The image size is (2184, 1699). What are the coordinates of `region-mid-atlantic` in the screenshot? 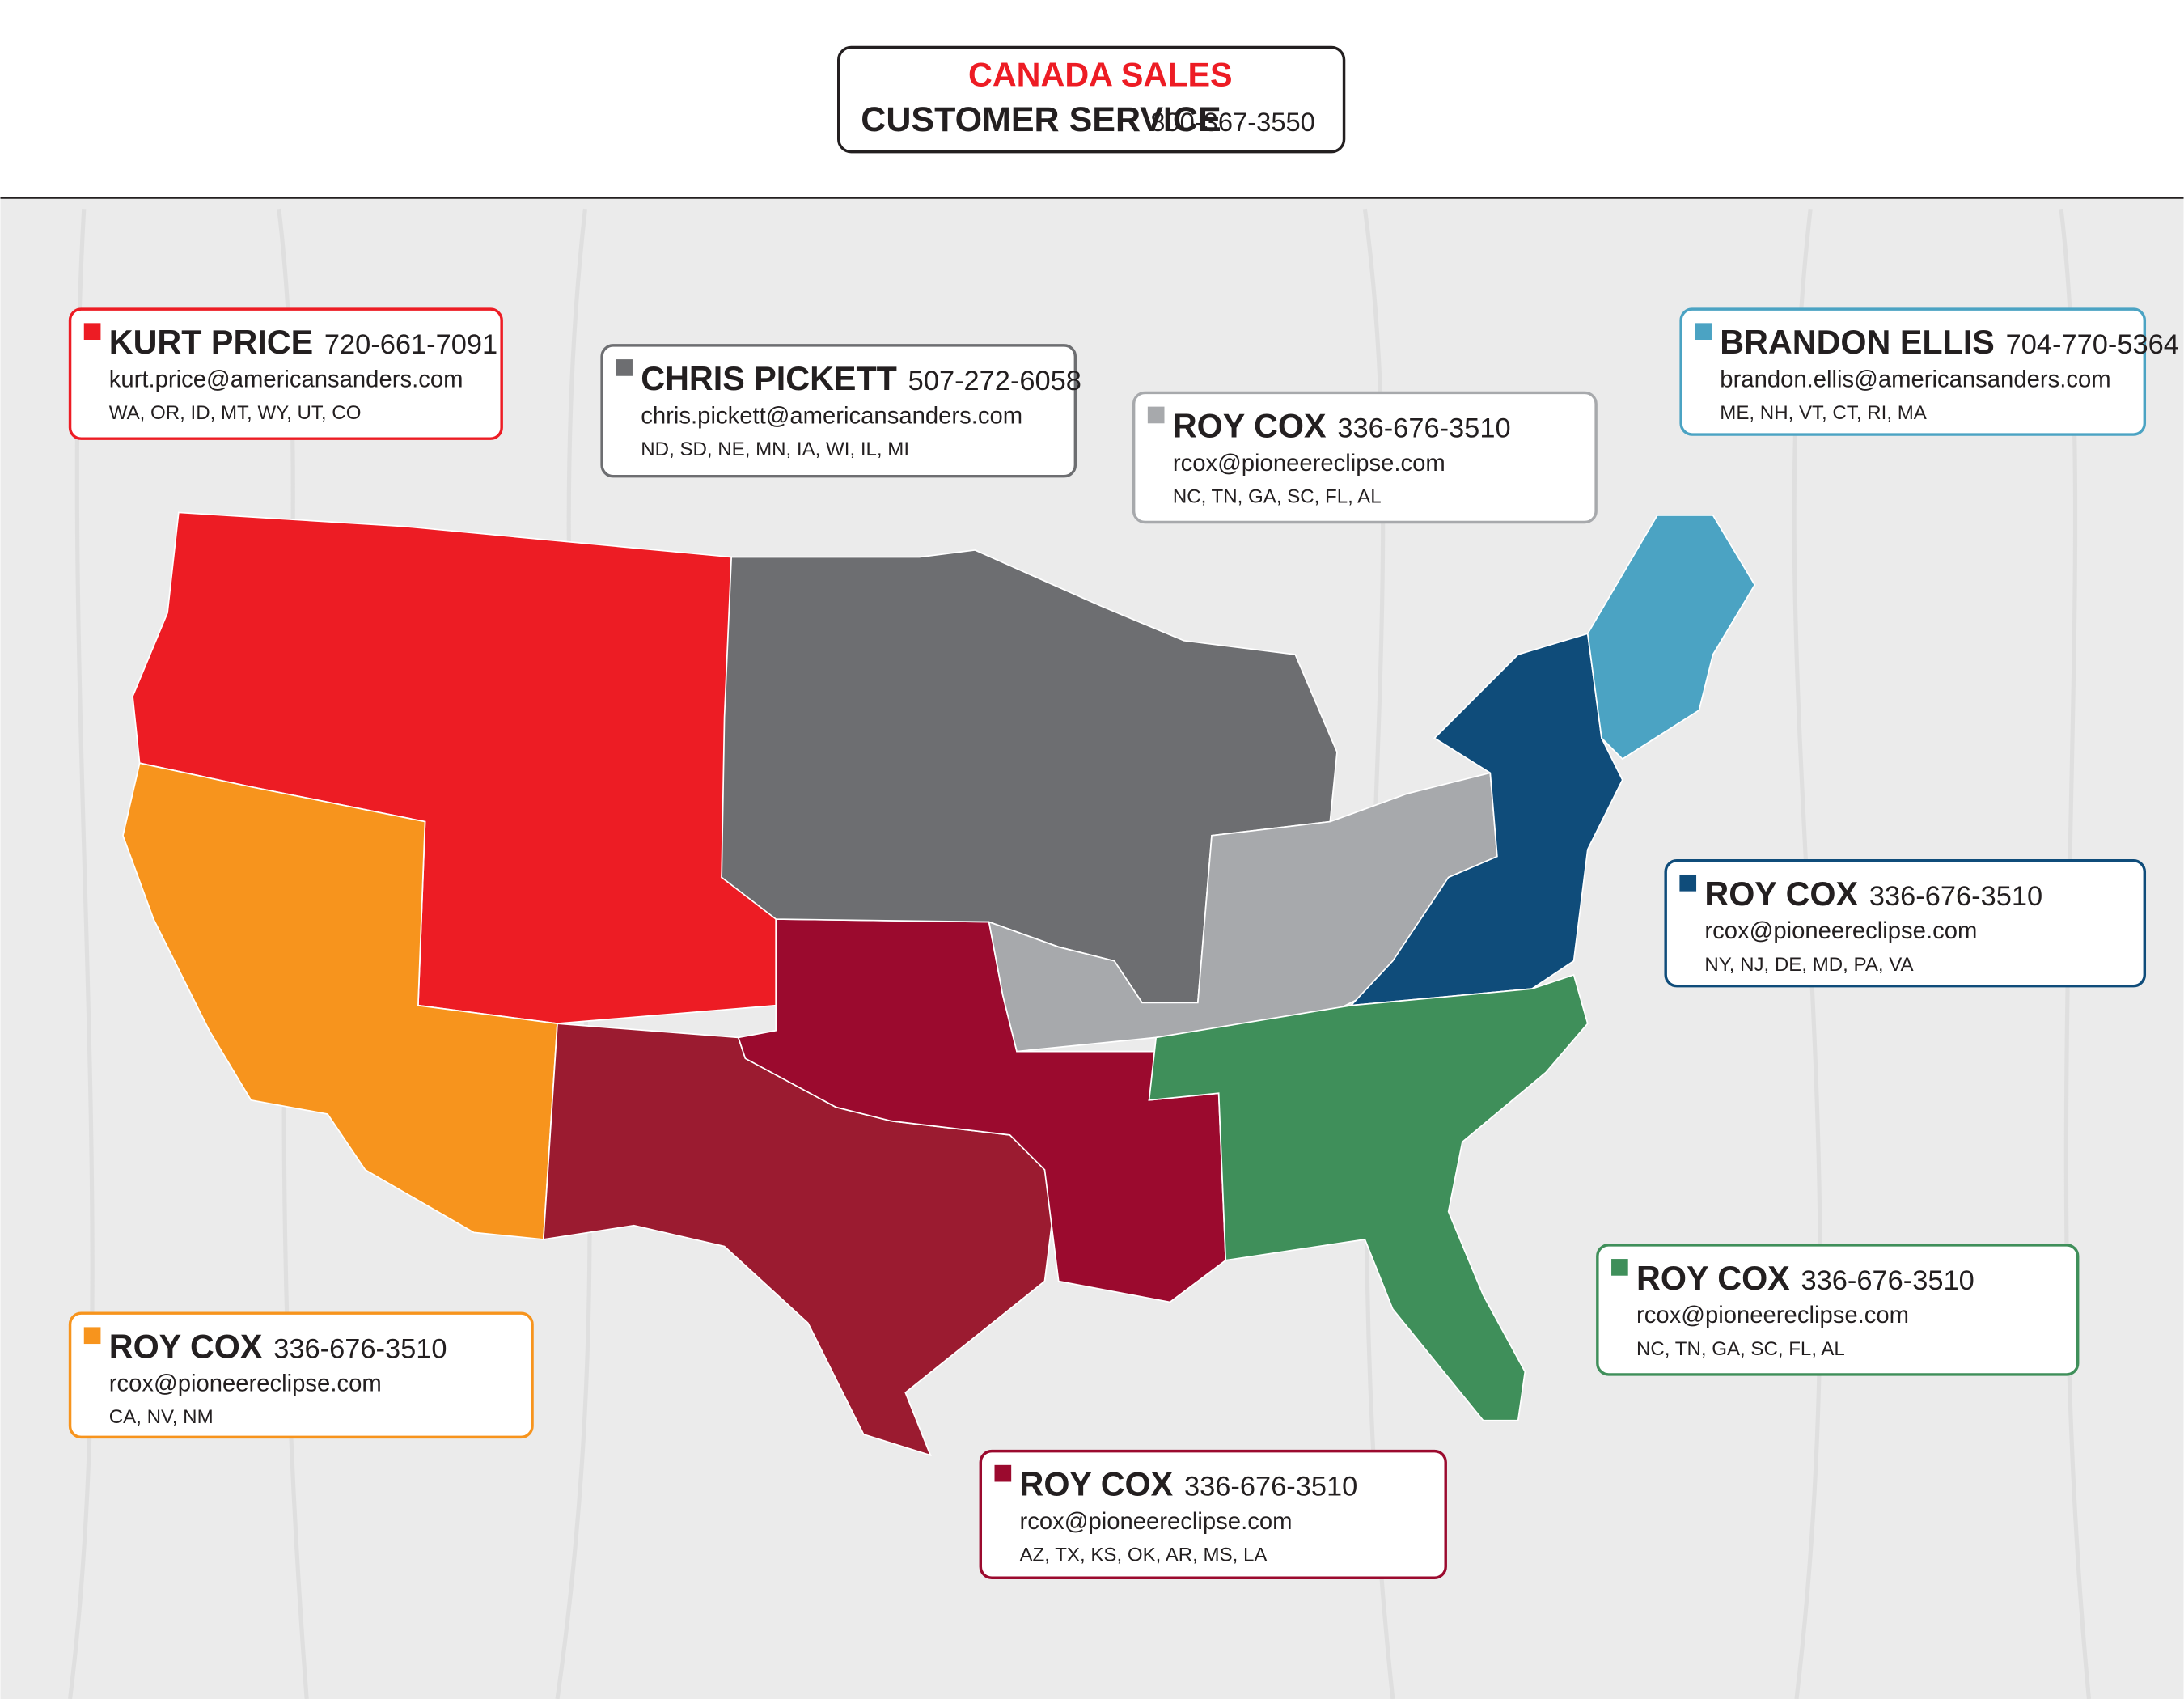 It's located at (1485, 819).